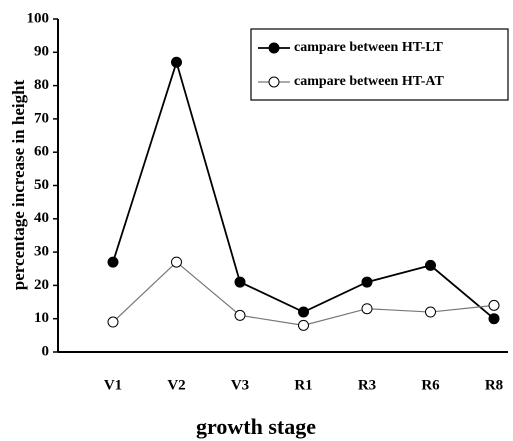  I want to click on y-tick-label: 80, so click(41, 85).